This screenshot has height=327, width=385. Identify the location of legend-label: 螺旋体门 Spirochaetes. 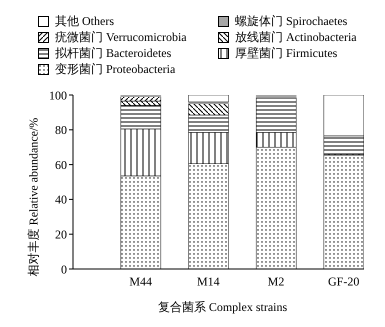
(291, 21).